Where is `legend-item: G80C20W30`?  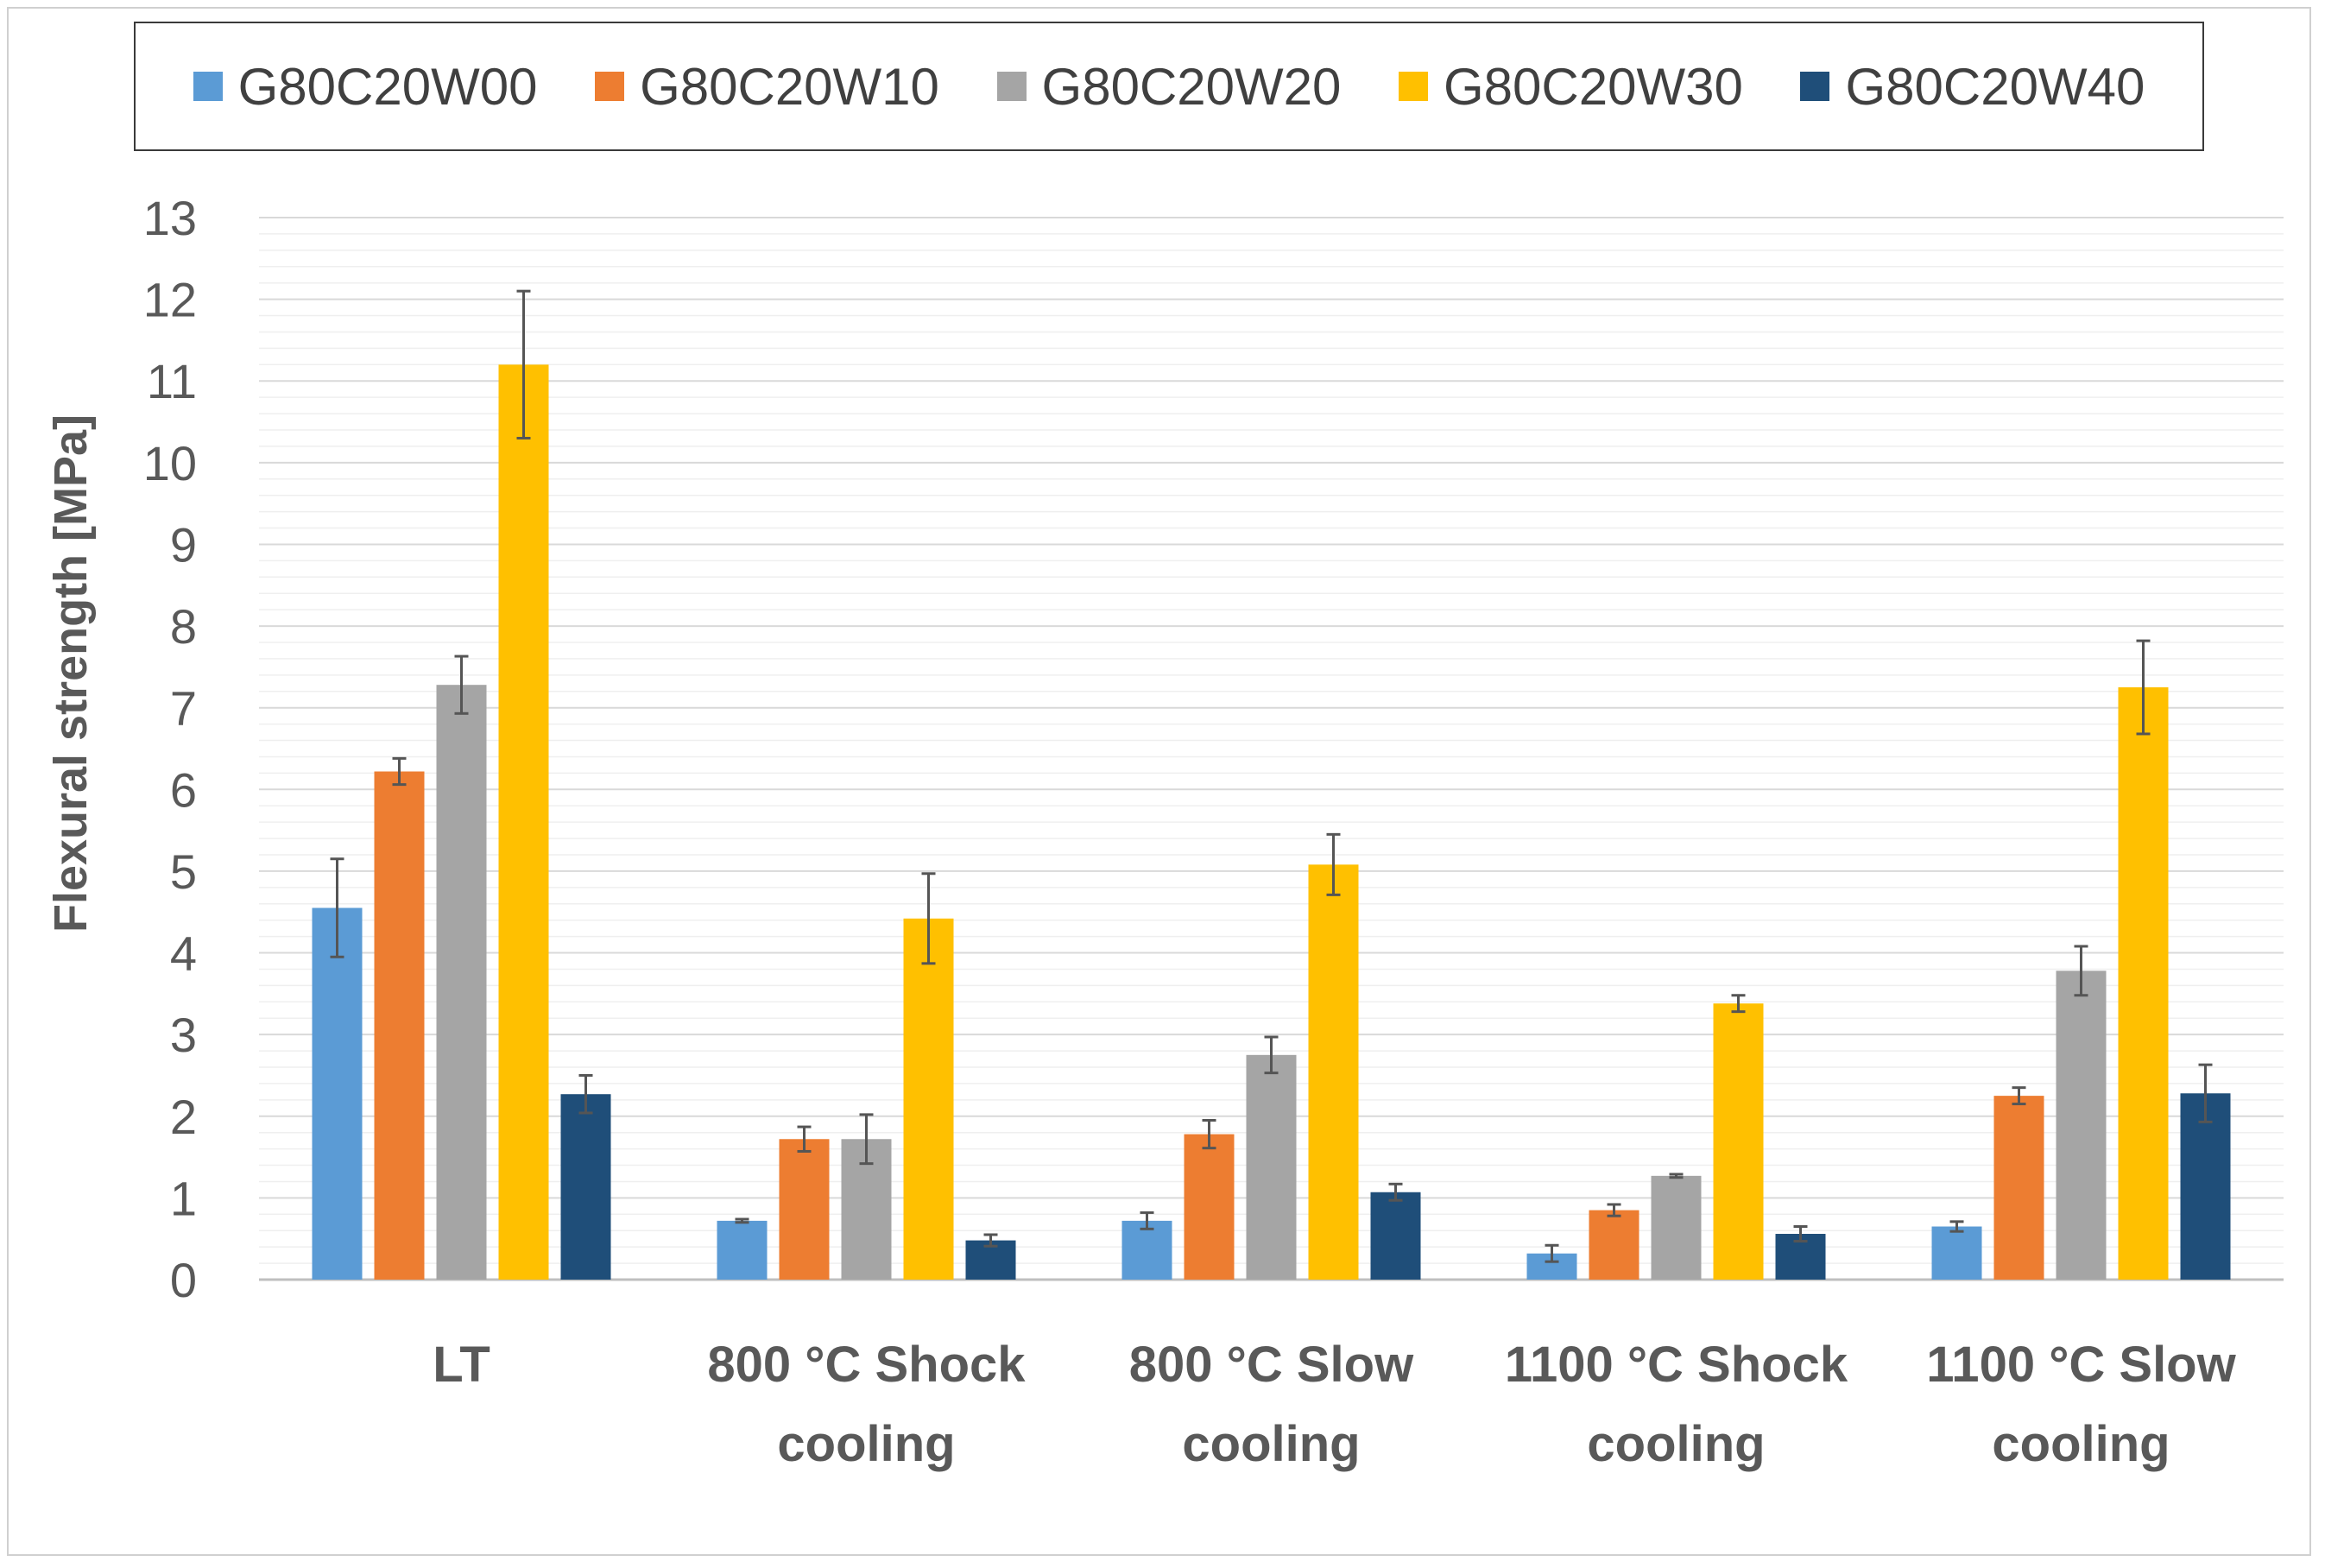
legend-item: G80C20W30 is located at coordinates (1571, 87).